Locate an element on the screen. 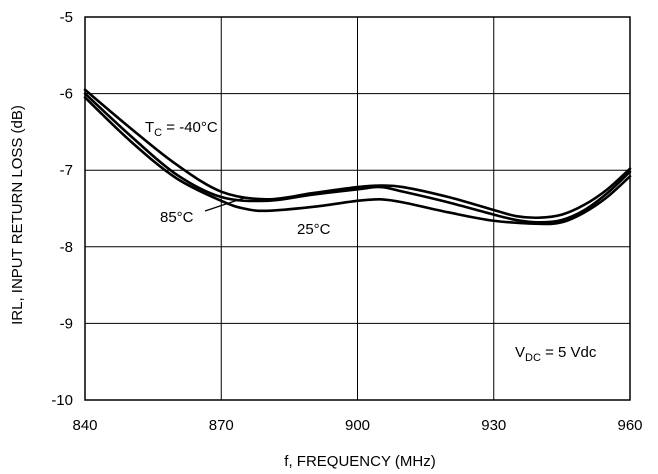  x-tick-label: 960 is located at coordinates (629, 425).